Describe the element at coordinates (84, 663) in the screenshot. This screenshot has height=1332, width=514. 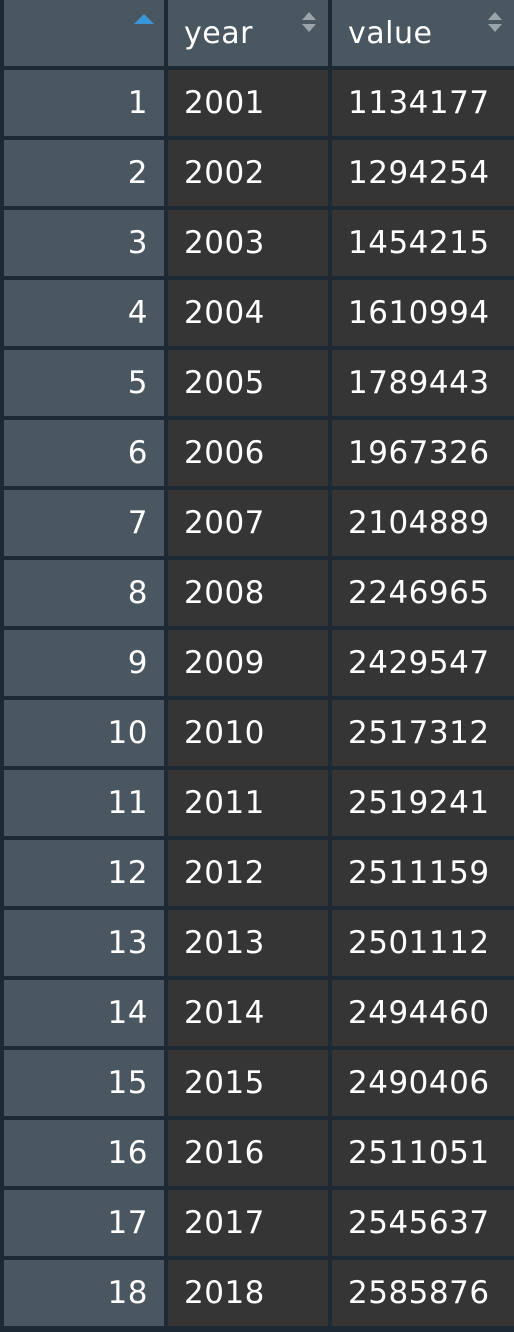
I see `row-index-cell: 9` at that location.